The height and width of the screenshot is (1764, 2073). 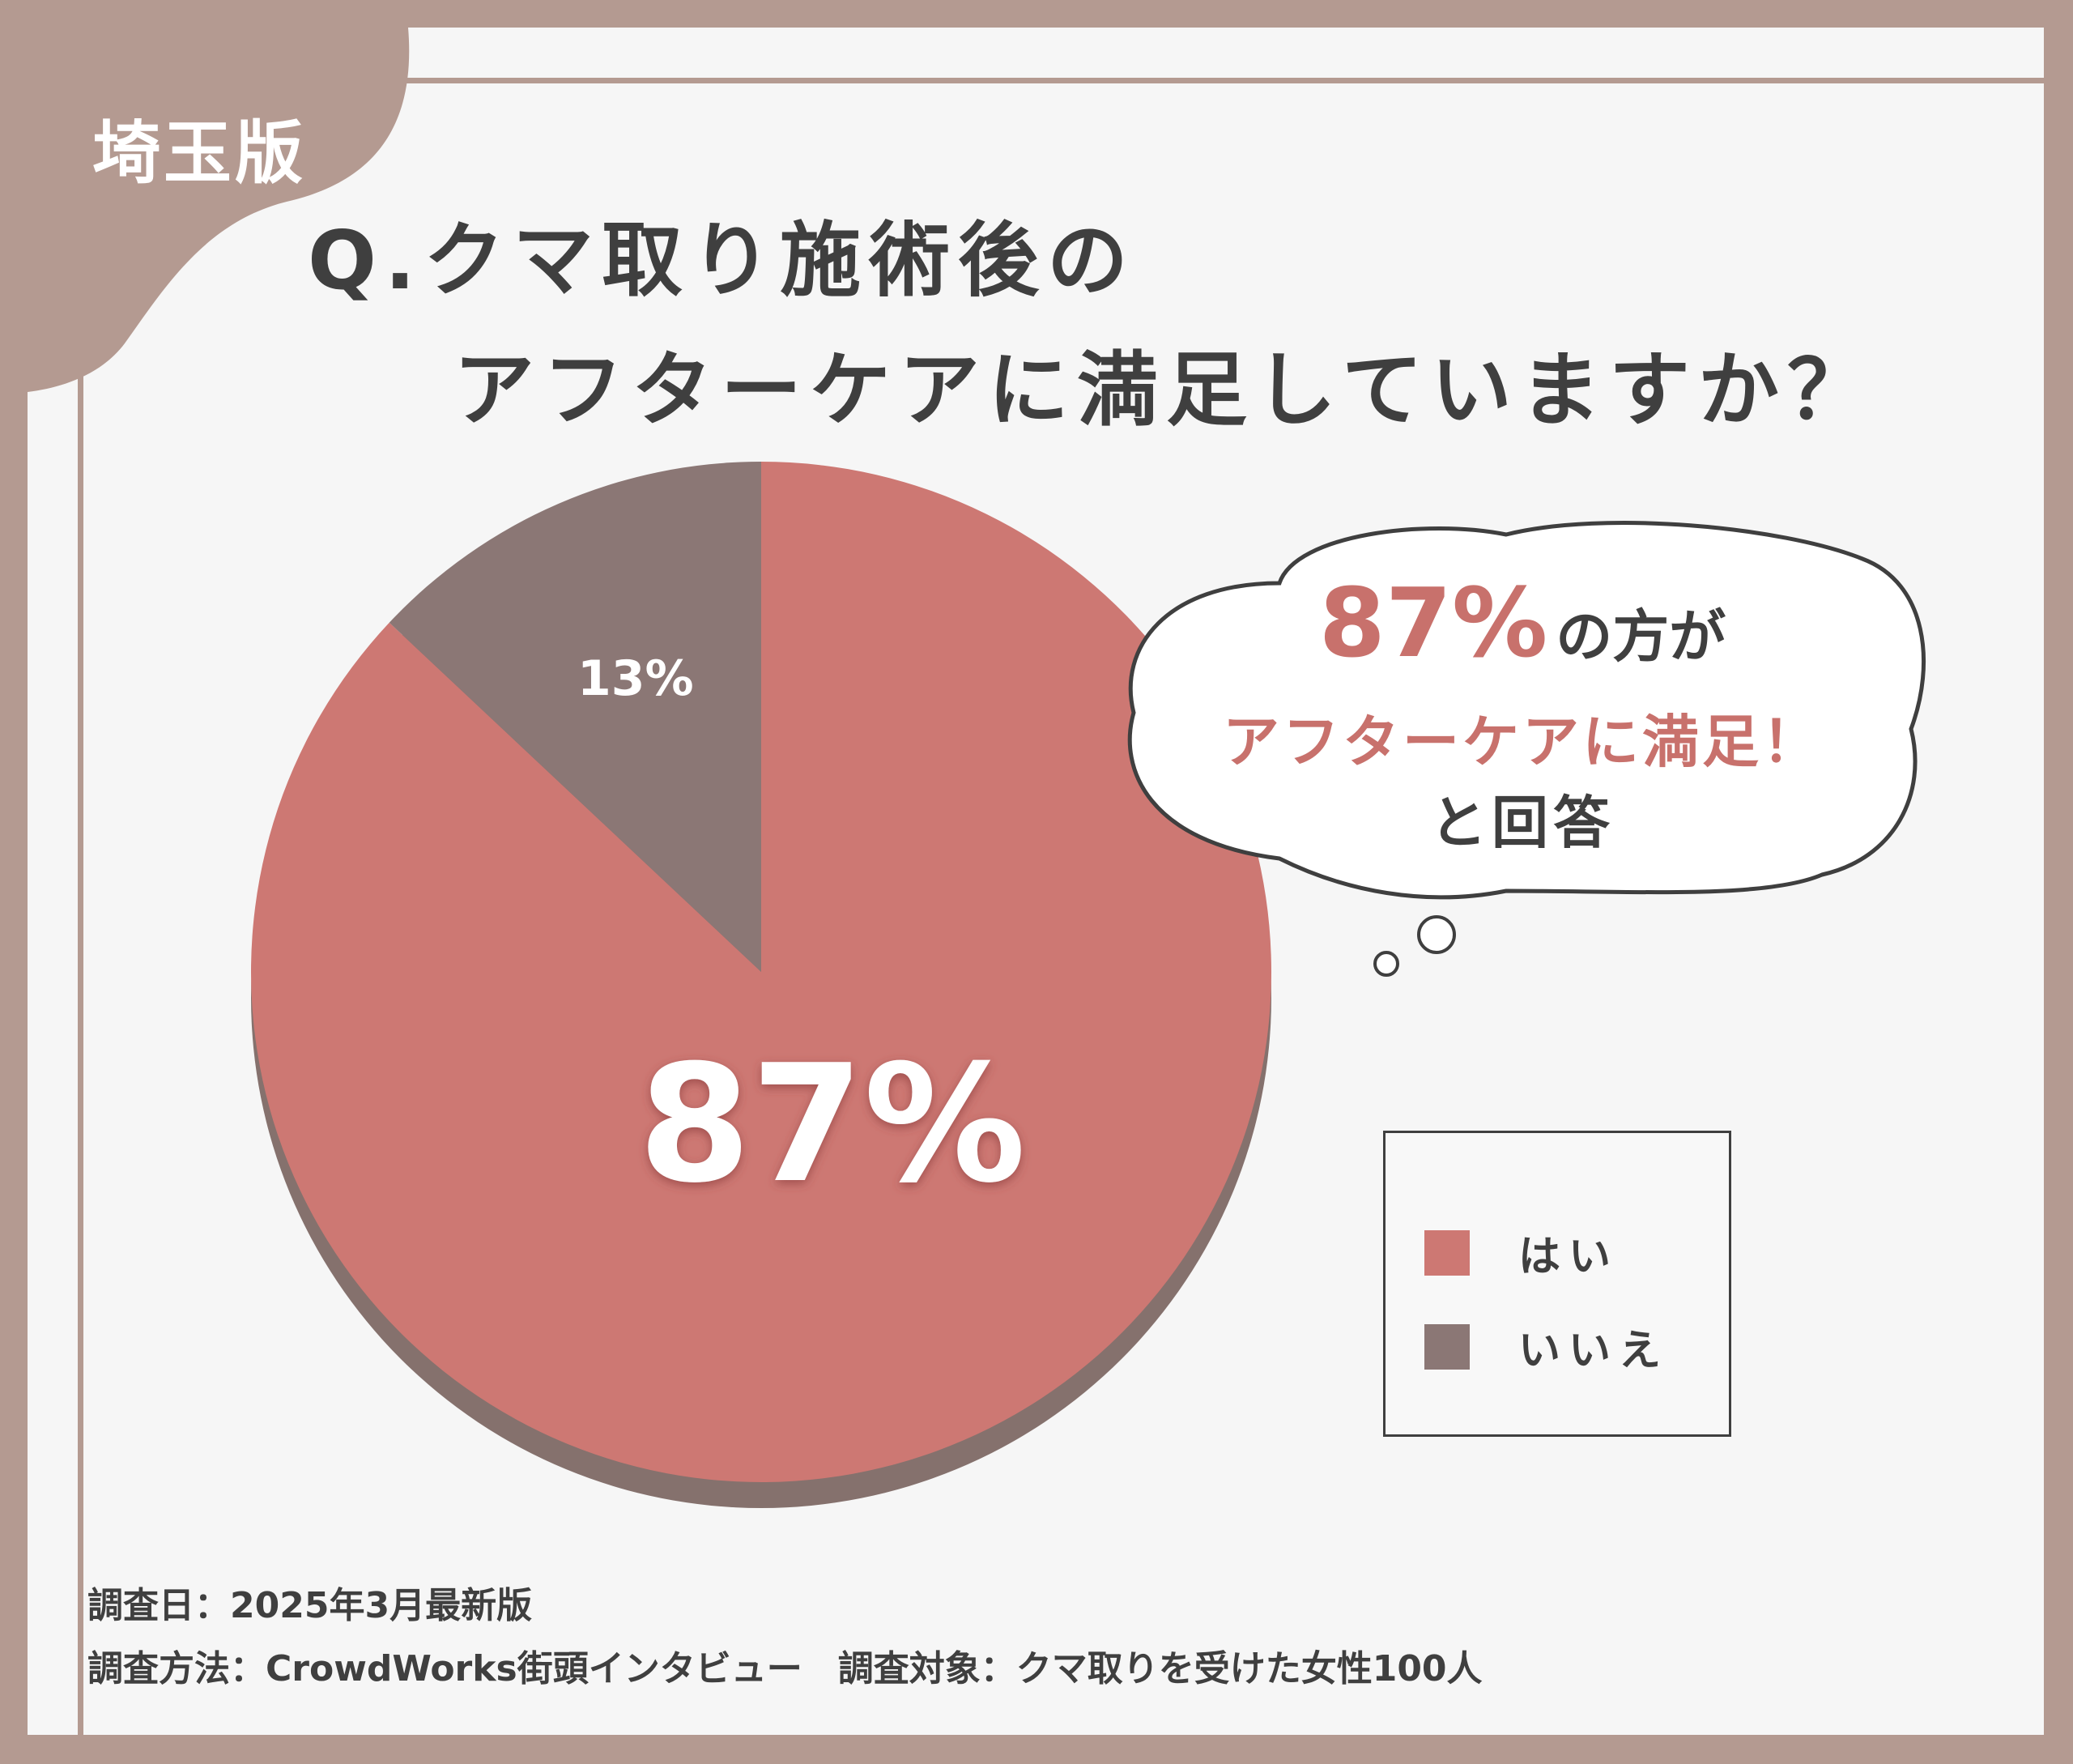 What do you see at coordinates (1594, 1351) in the screenshot?
I see `legend-label-no: いいえ` at bounding box center [1594, 1351].